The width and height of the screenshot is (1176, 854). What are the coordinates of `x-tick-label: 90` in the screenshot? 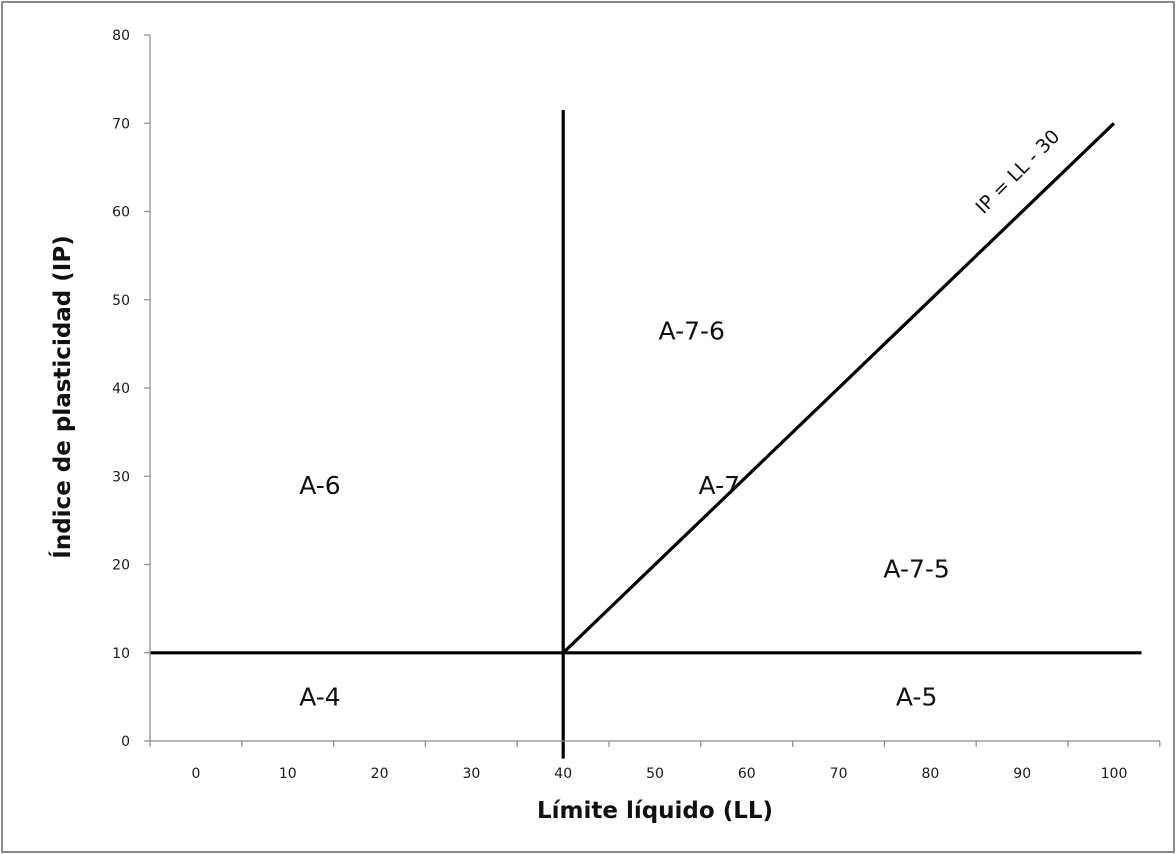 It's located at (1022, 774).